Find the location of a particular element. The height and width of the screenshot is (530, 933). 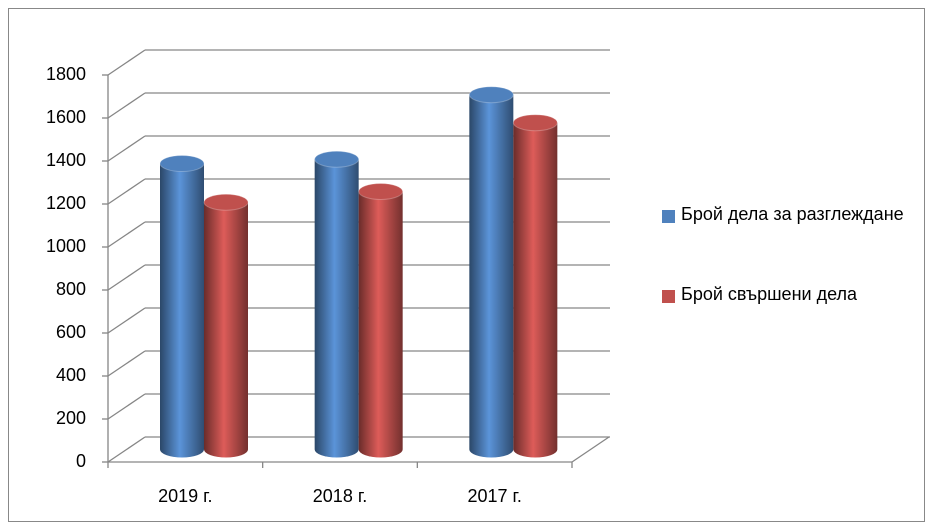

x-tick-label: 2018 г. is located at coordinates (340, 496).